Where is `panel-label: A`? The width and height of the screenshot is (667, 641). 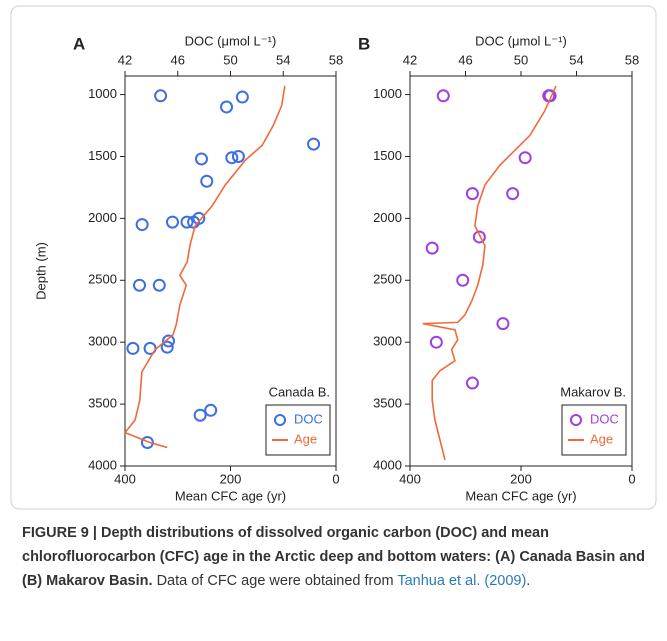 panel-label: A is located at coordinates (79, 43).